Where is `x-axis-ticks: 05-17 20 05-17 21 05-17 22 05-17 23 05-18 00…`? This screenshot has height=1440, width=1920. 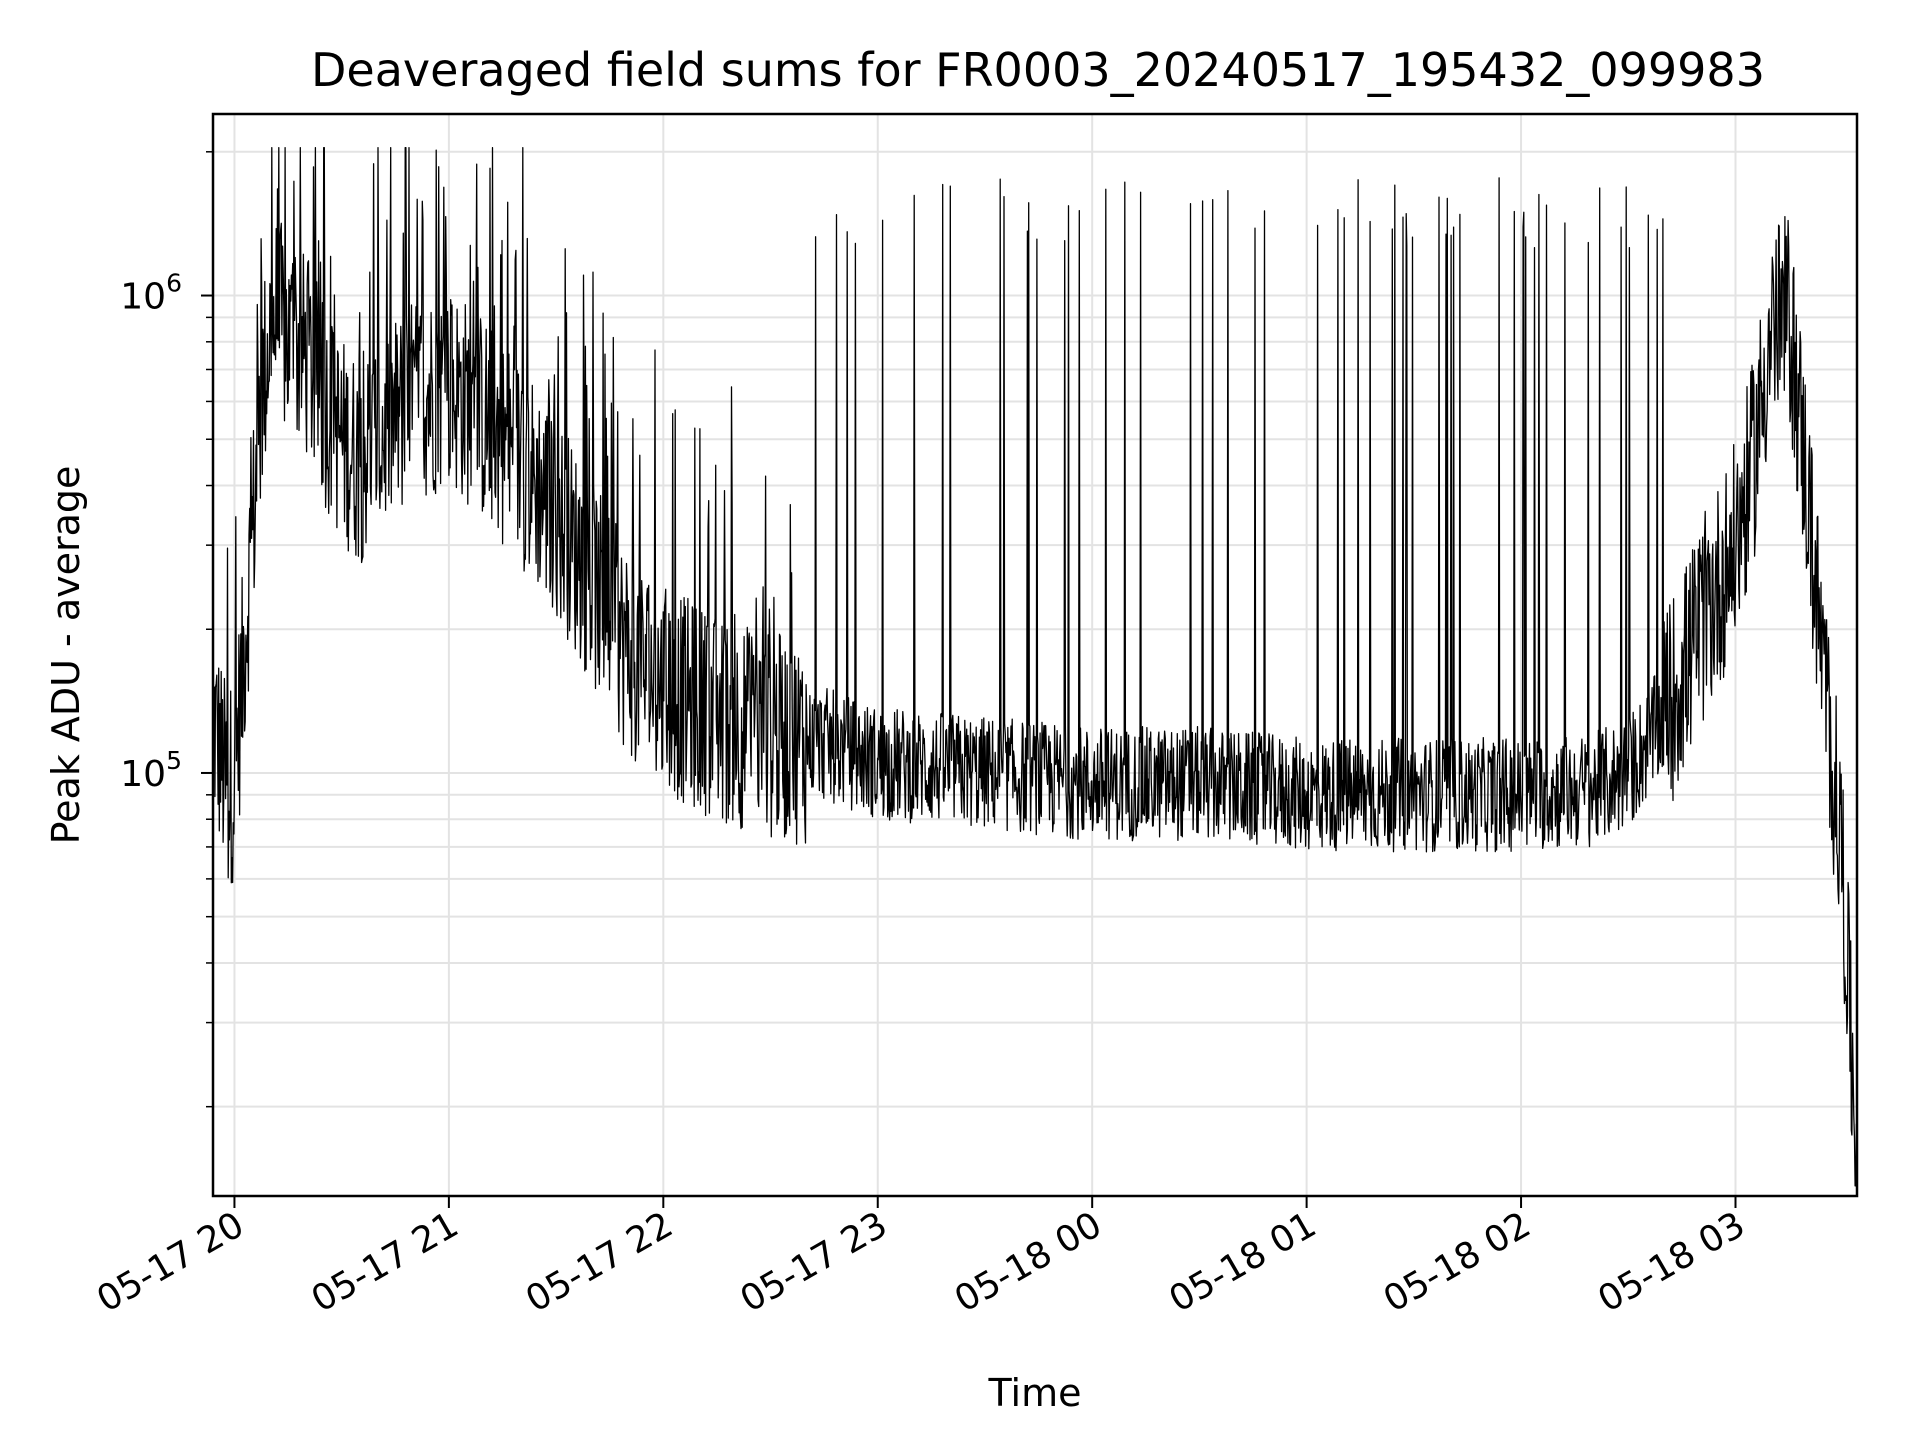 x-axis-ticks: 05-17 20 05-17 21 05-17 22 05-17 23 05-18 00… is located at coordinates (921, 1258).